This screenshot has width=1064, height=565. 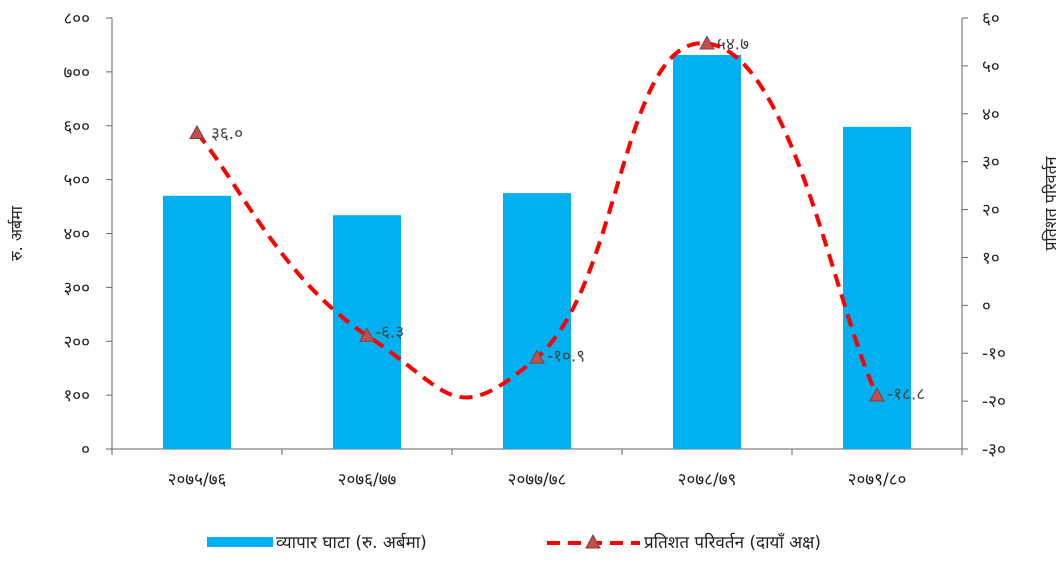 I want to click on right-tick-label: ३०, so click(x=991, y=163).